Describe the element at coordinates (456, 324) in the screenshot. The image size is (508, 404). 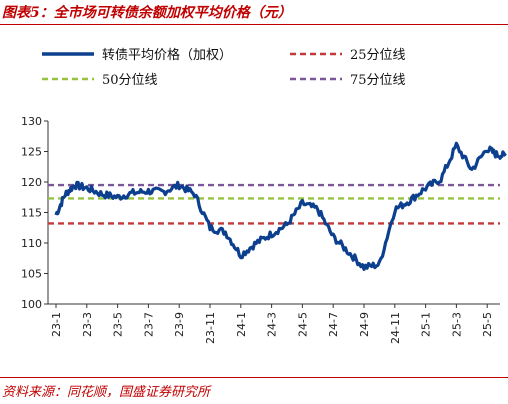
I see `x-tick-label: 25-3` at that location.